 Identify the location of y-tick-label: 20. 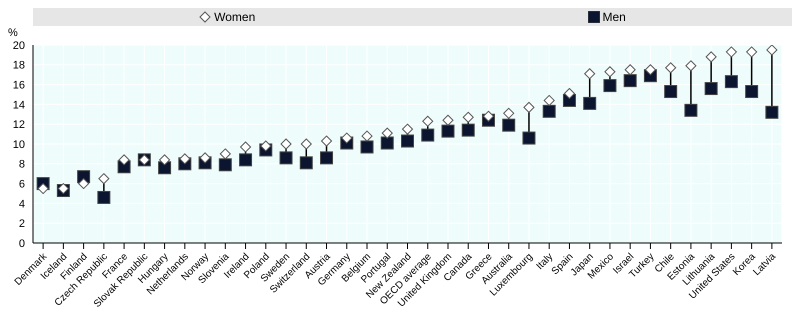
(18, 46).